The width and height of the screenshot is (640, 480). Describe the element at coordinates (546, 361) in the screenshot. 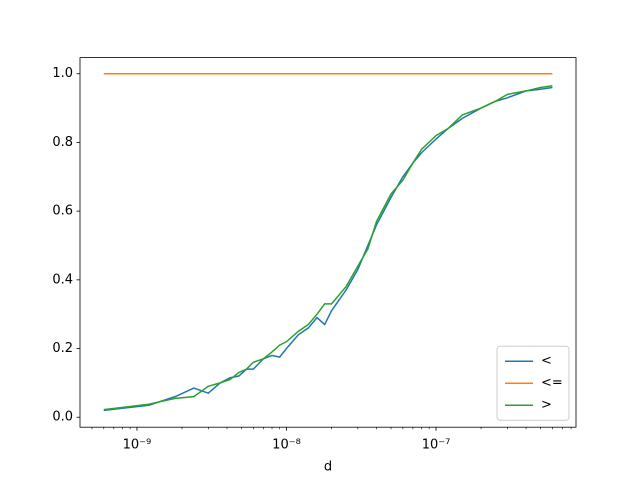

I see `legend-label: <` at that location.